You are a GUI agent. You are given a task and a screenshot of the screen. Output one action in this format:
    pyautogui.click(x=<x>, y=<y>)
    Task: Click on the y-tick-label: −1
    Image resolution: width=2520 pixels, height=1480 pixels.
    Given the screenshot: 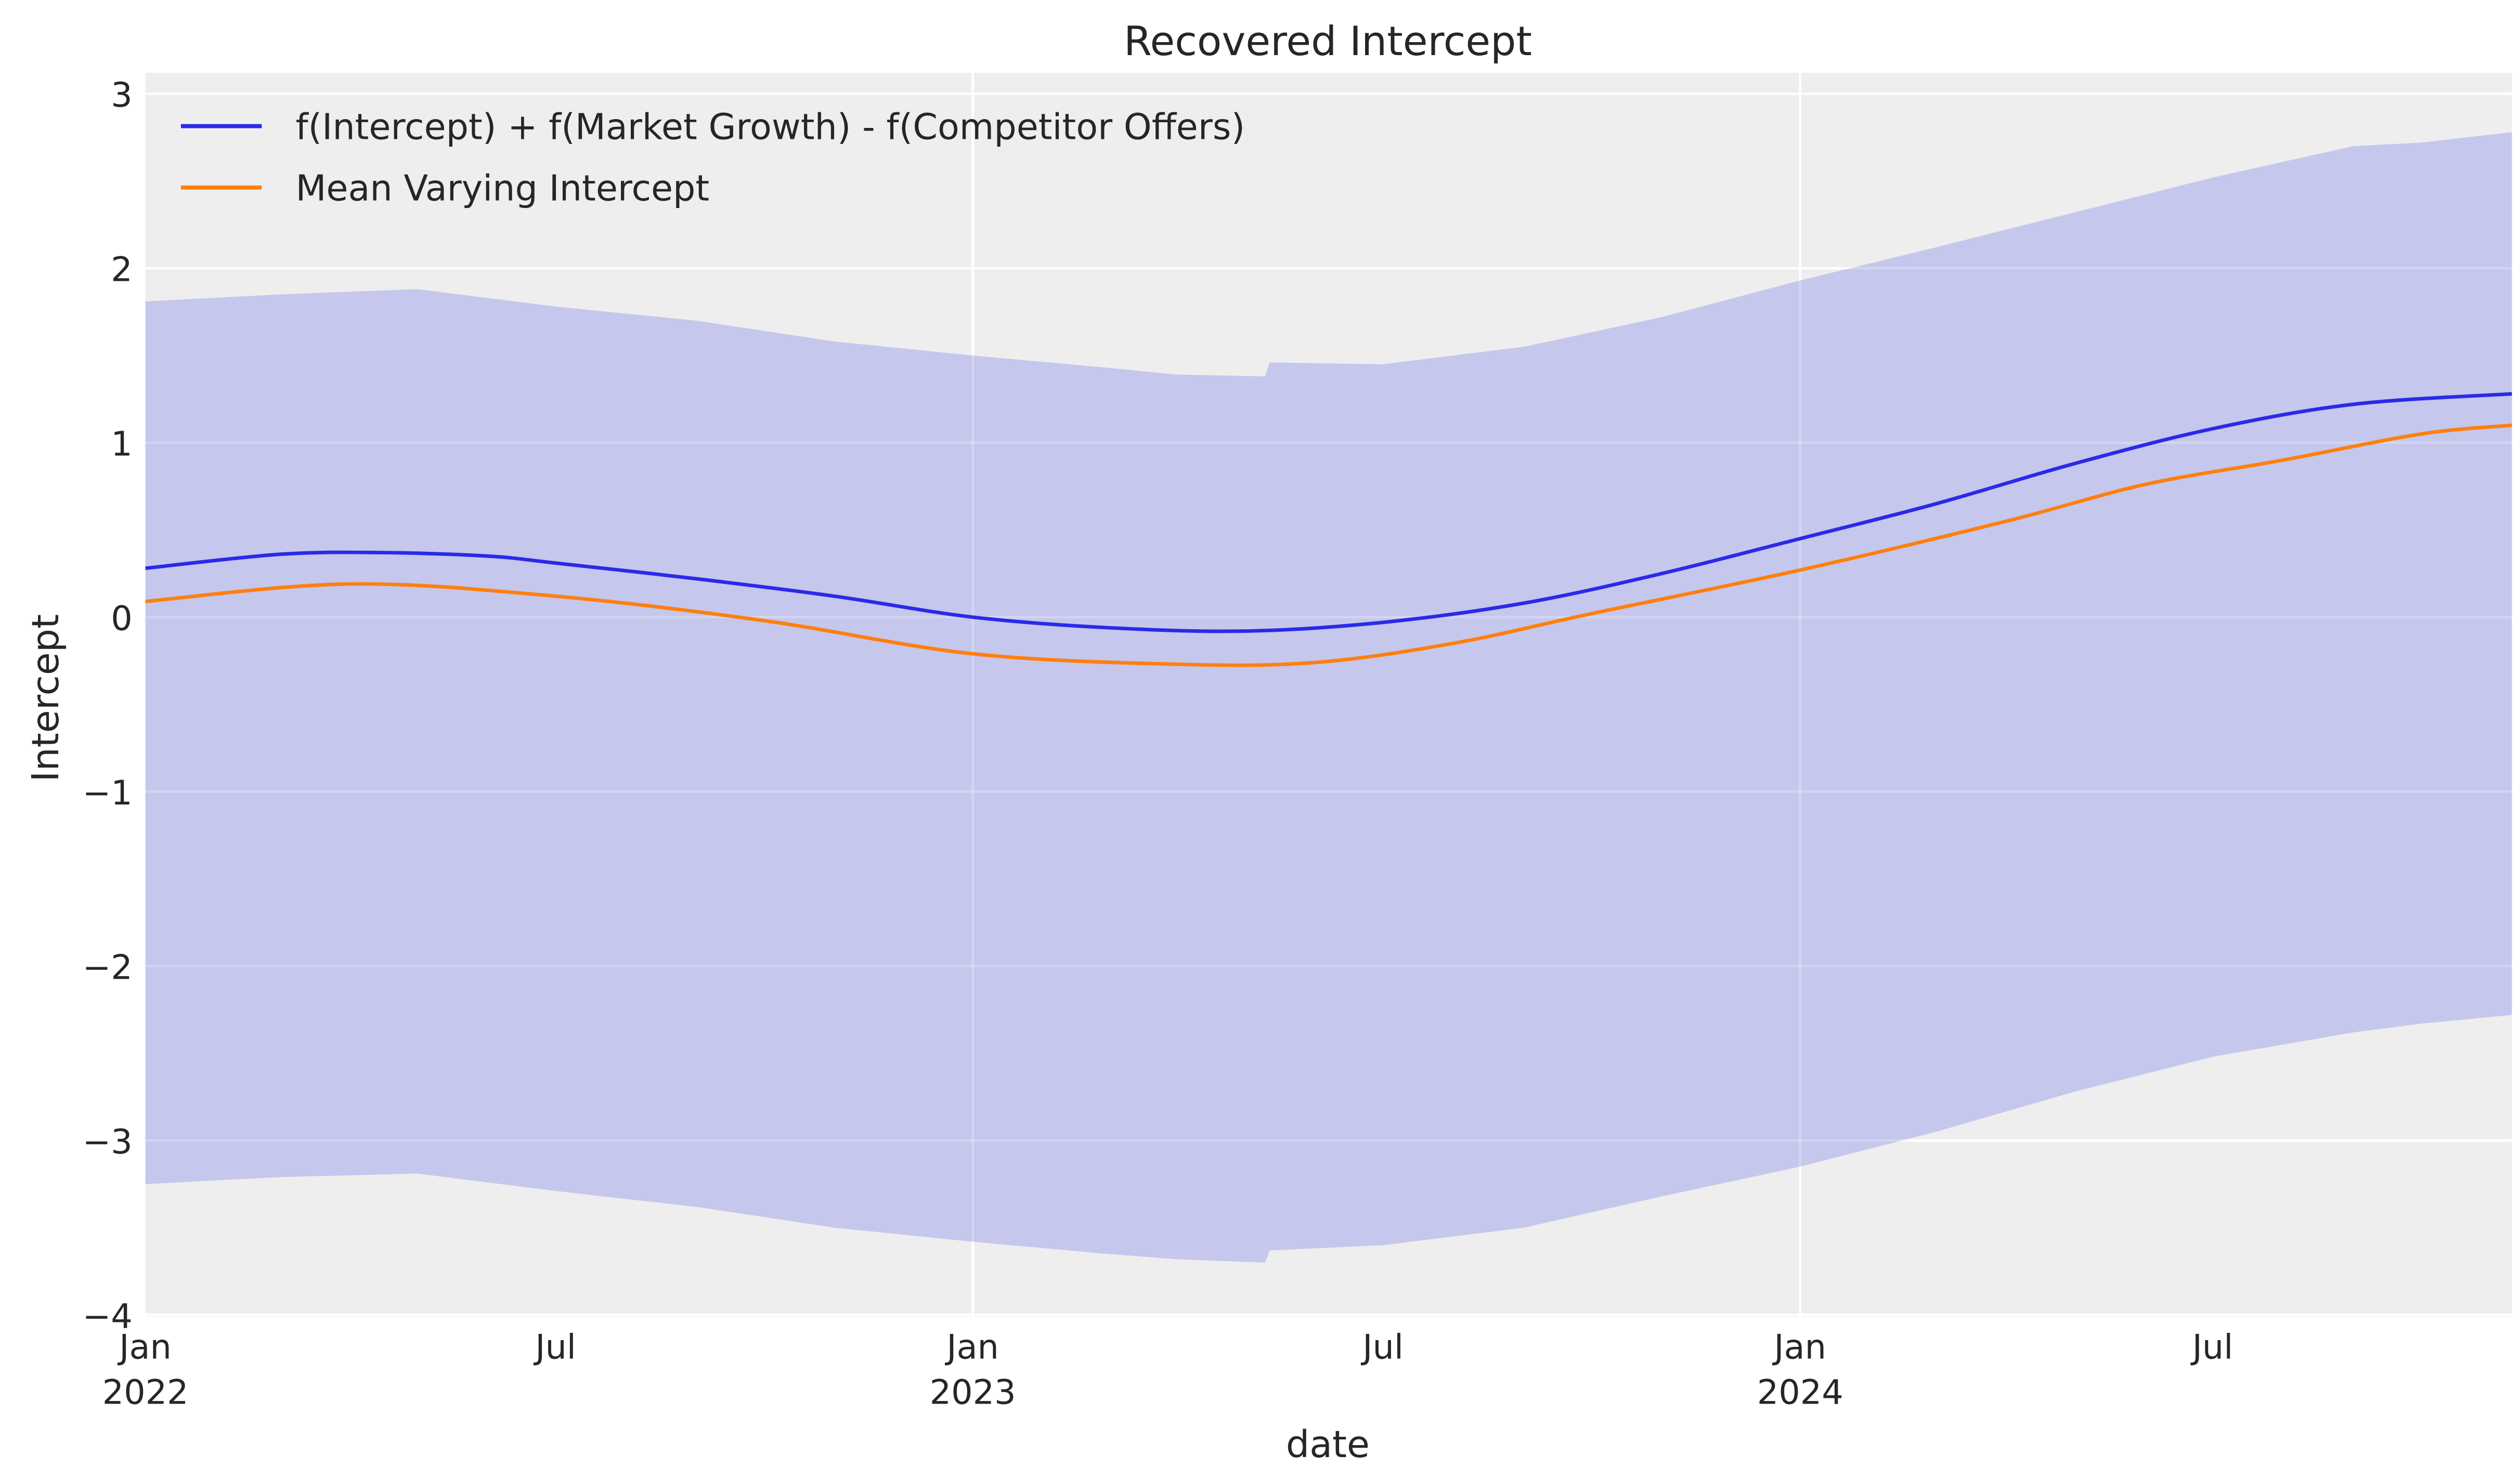 What is the action you would take?
    pyautogui.click(x=108, y=793)
    